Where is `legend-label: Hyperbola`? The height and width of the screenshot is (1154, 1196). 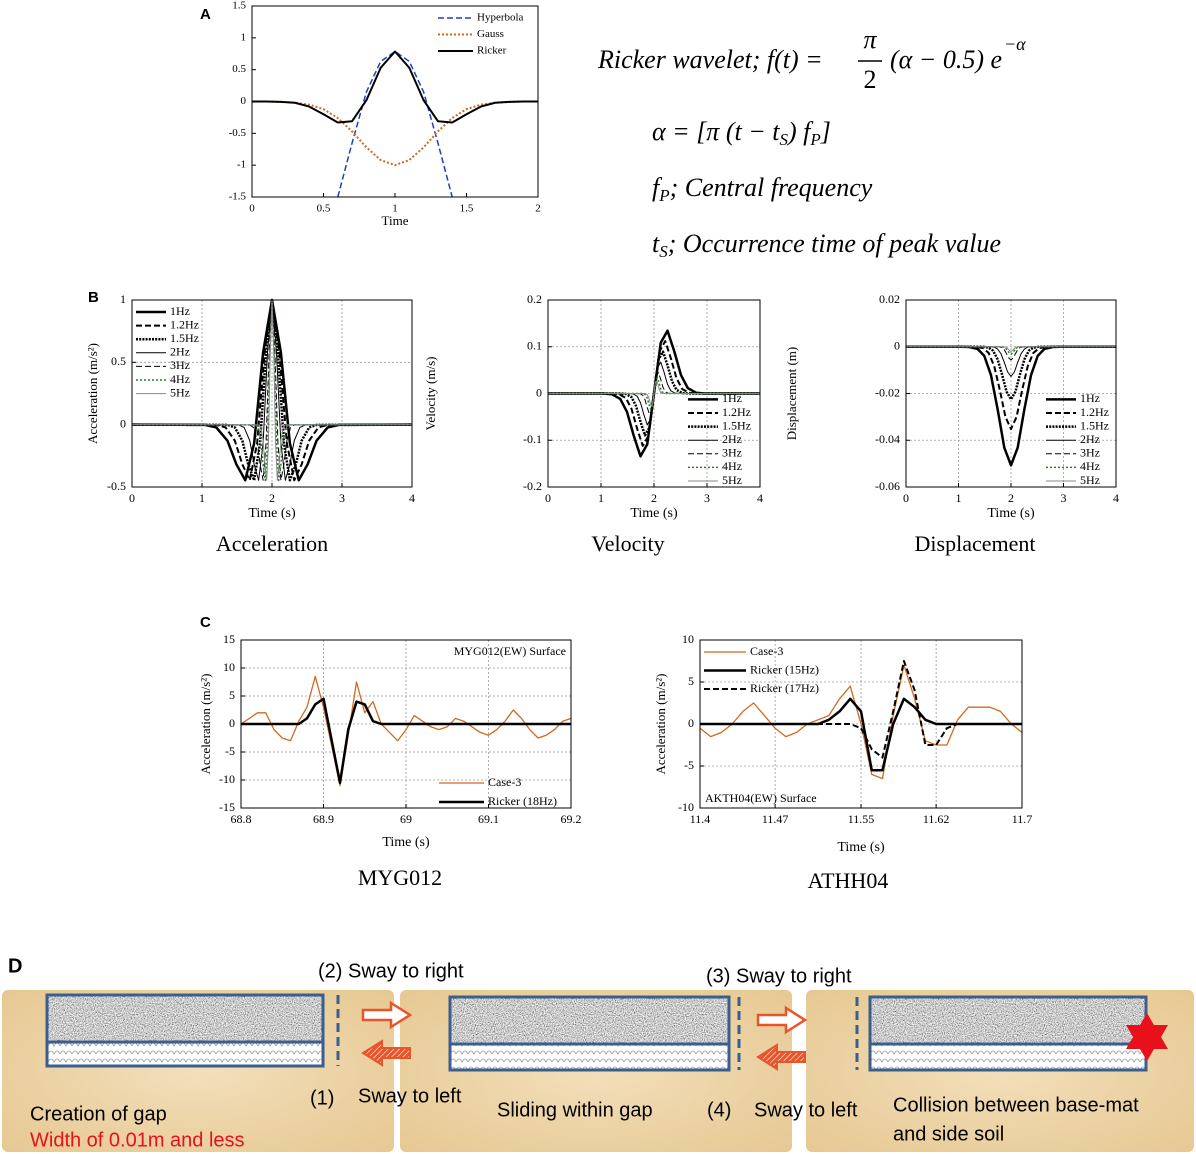 legend-label: Hyperbola is located at coordinates (500, 18).